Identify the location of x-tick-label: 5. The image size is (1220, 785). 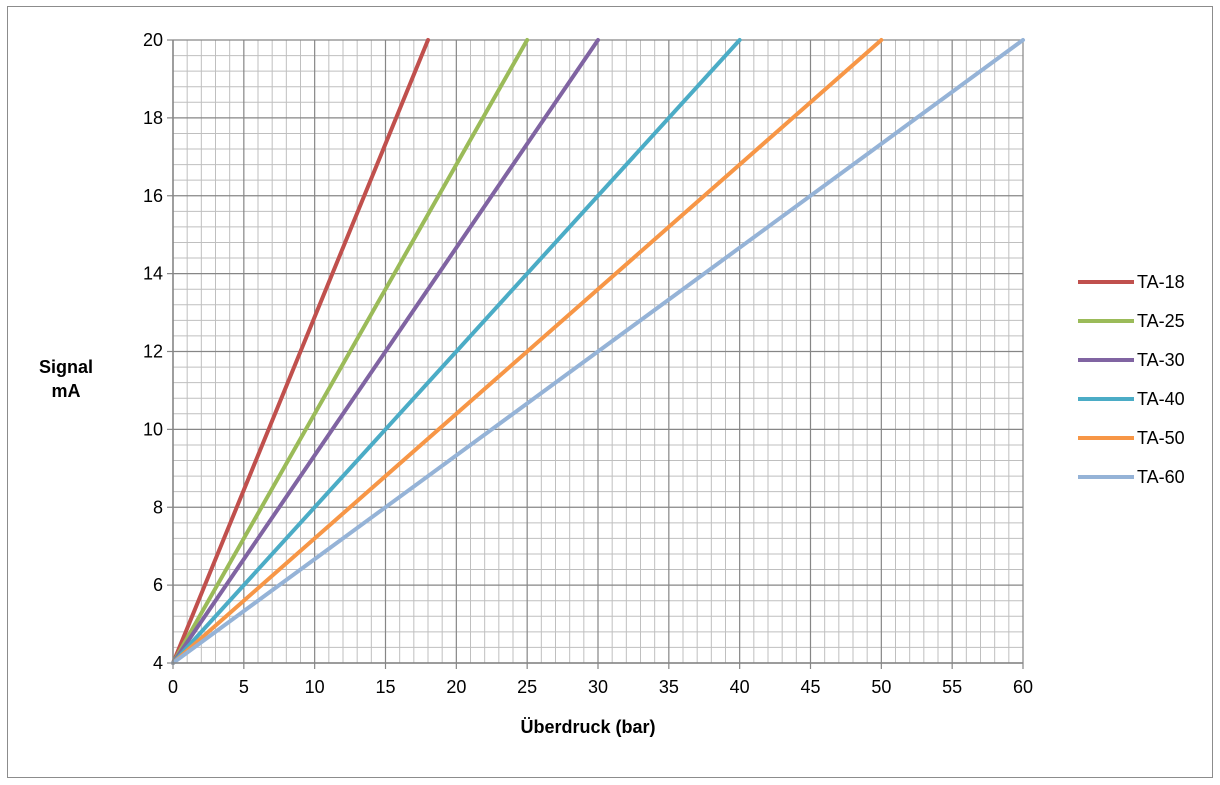
(244, 687).